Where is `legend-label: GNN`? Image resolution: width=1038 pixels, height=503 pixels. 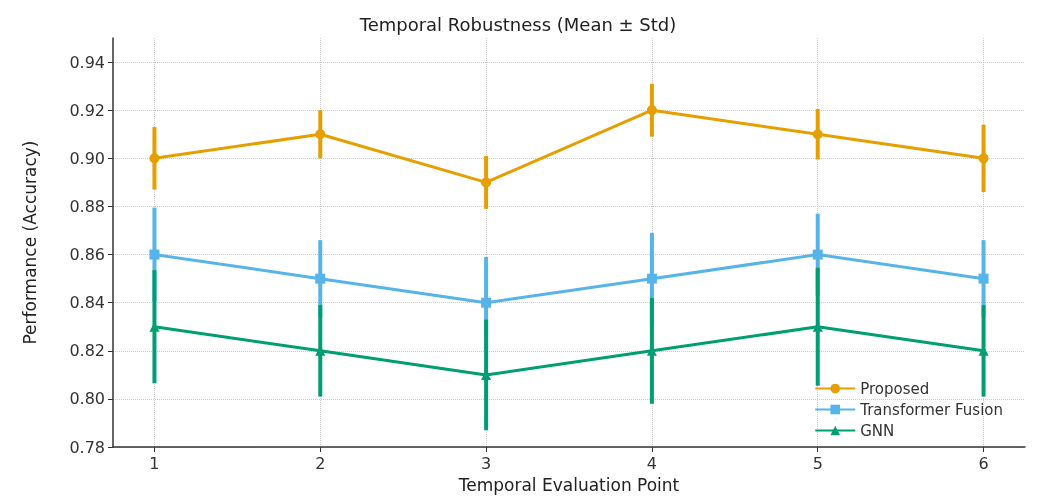 legend-label: GNN is located at coordinates (877, 430).